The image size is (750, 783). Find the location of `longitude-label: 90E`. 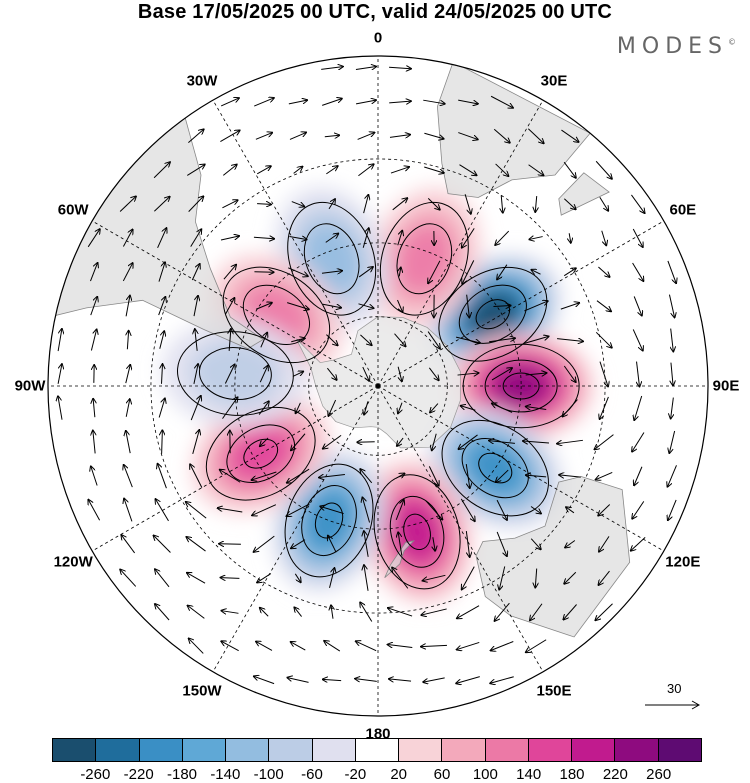

longitude-label: 90E is located at coordinates (726, 386).